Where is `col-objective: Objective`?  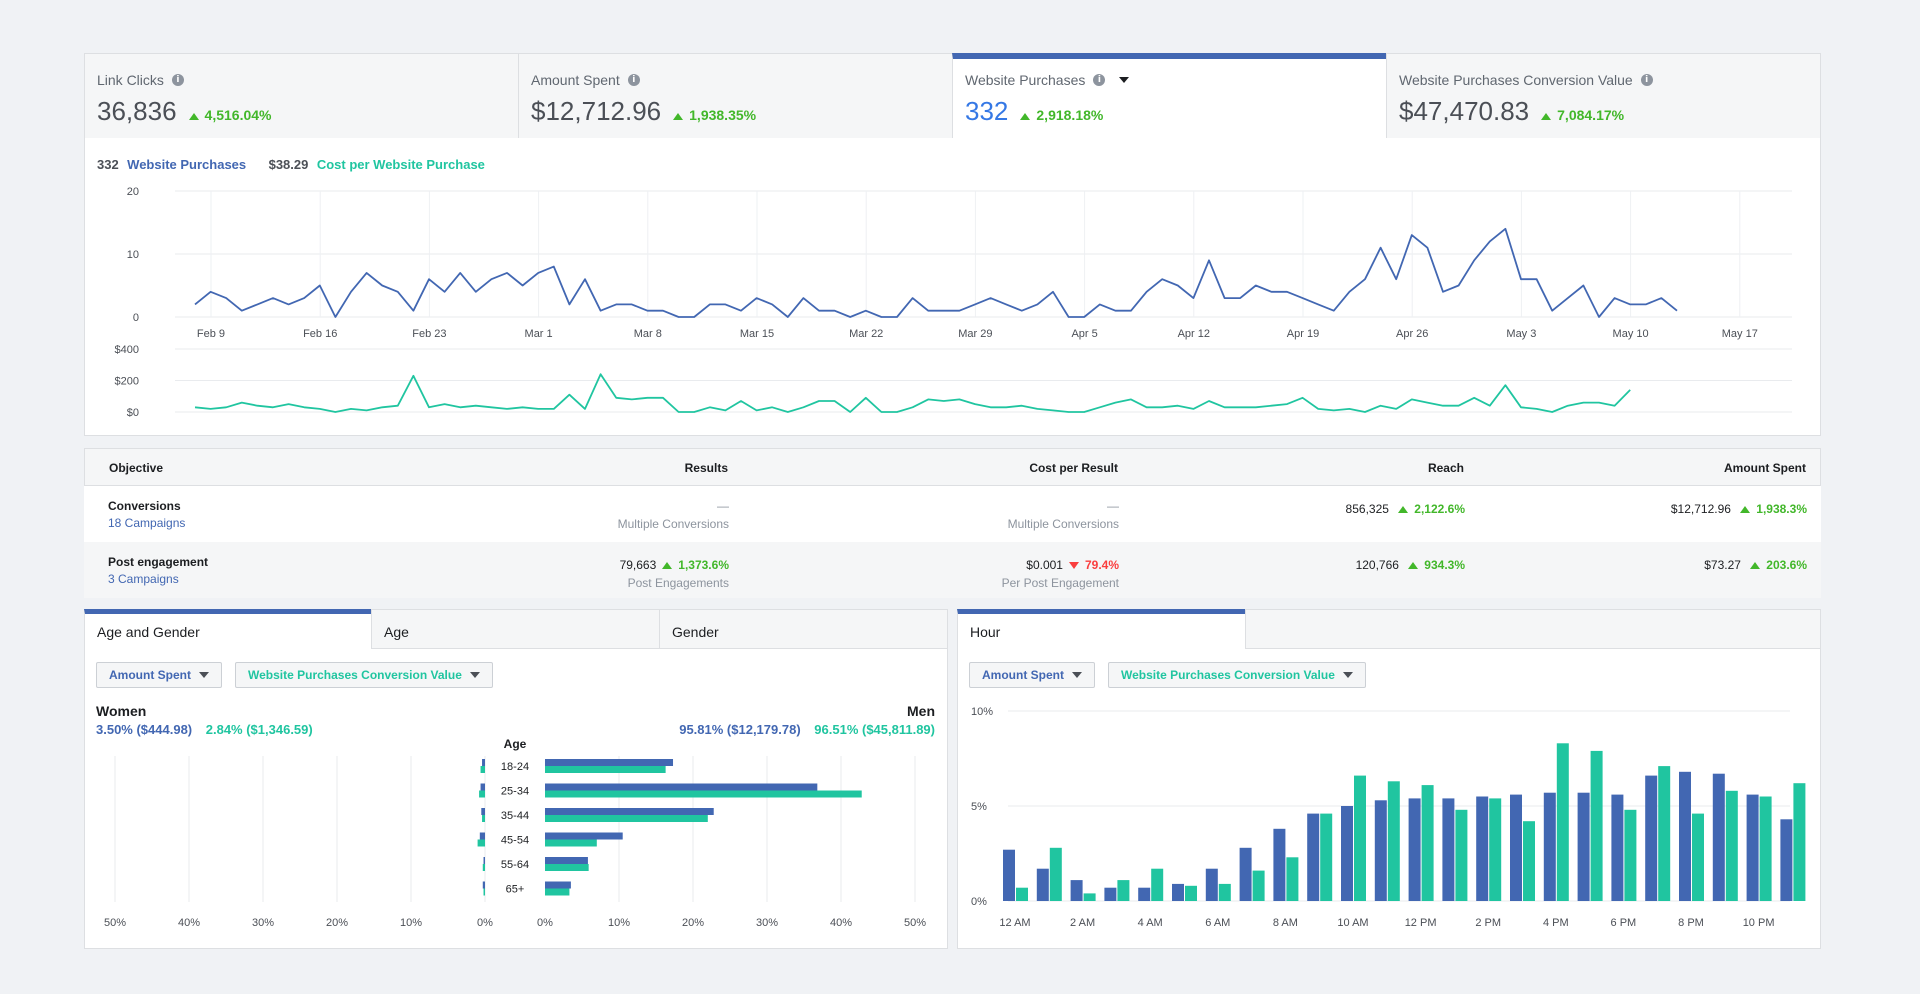 col-objective: Objective is located at coordinates (136, 468).